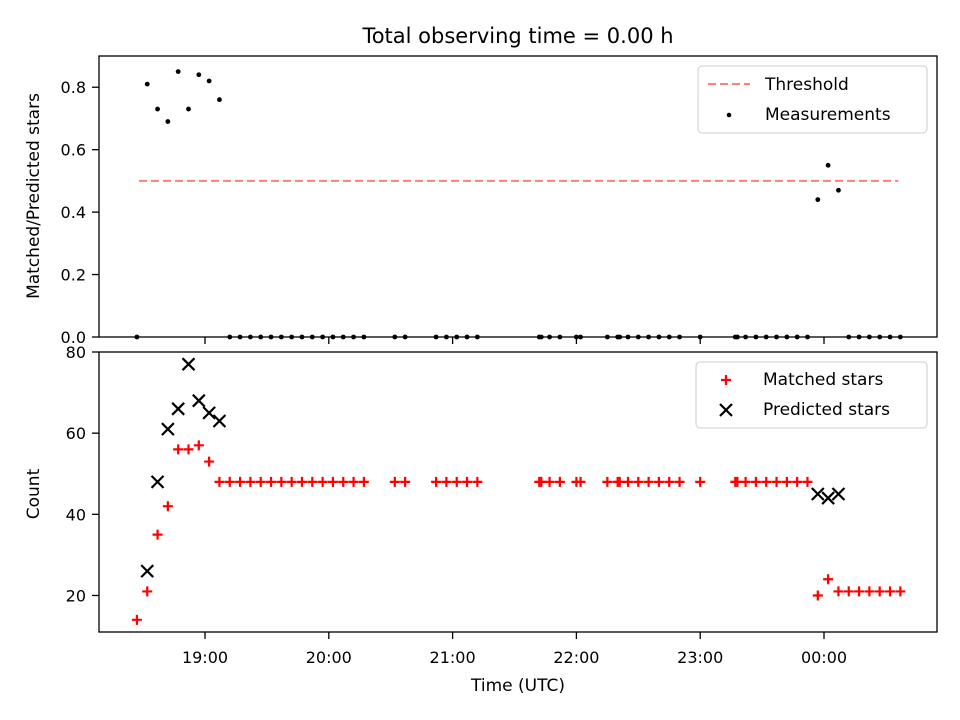 The height and width of the screenshot is (720, 960). Describe the element at coordinates (73, 212) in the screenshot. I see `y-tick-label-top: 0.4` at that location.